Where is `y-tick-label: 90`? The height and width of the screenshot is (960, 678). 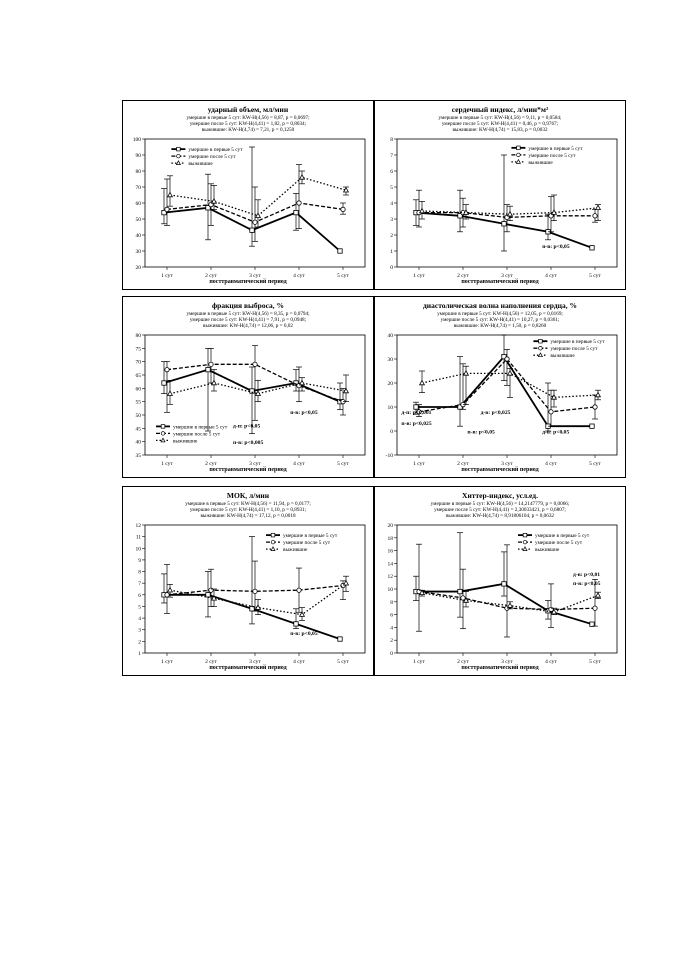
y-tick-label: 90 is located at coordinates (139, 156).